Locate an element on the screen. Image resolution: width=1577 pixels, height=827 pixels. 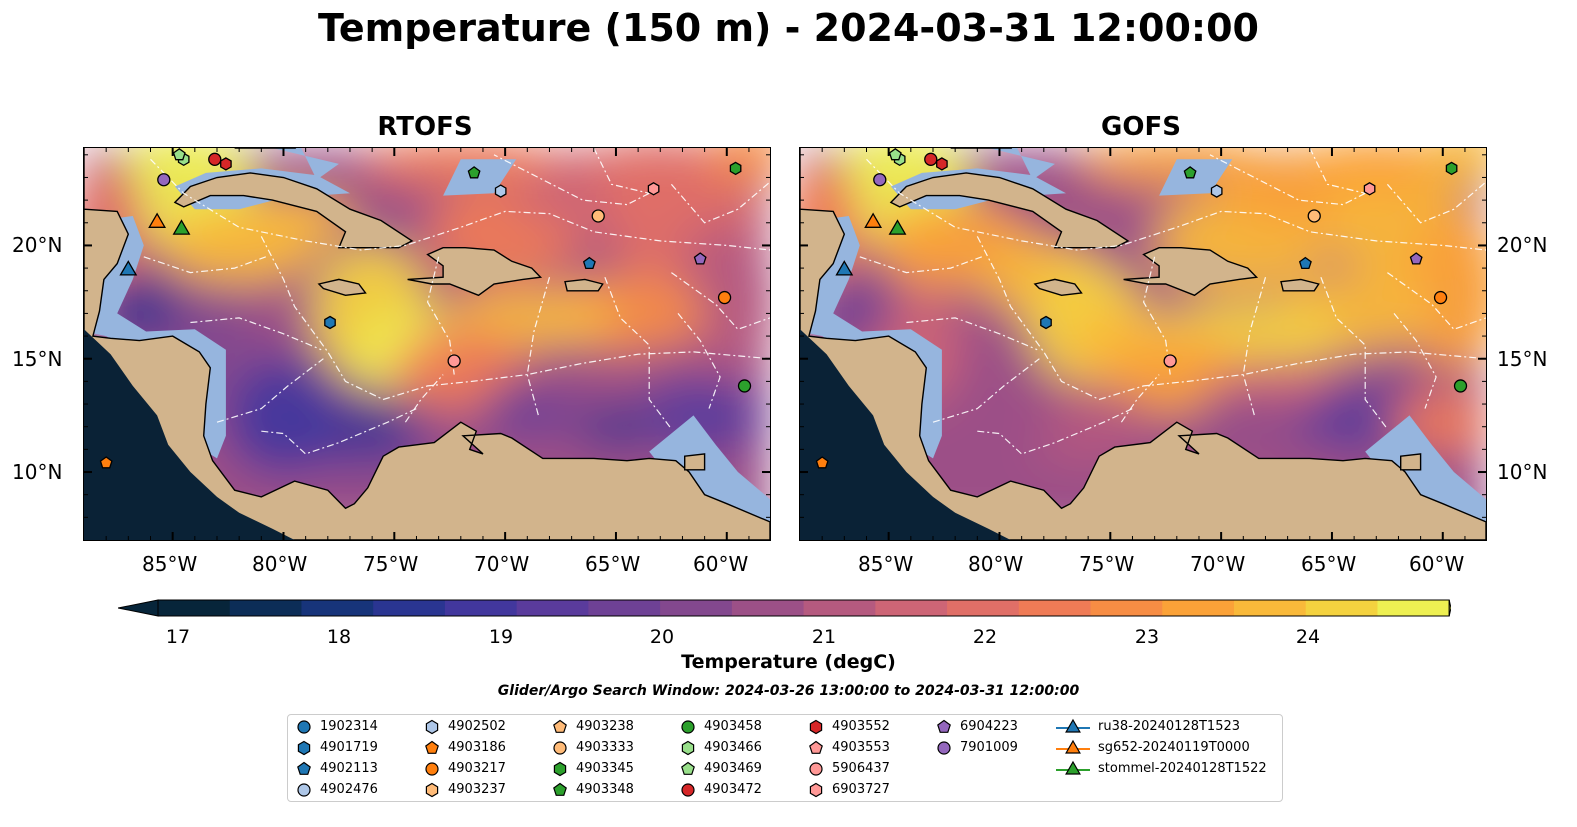
legend-label: 4903333 is located at coordinates (605, 747).